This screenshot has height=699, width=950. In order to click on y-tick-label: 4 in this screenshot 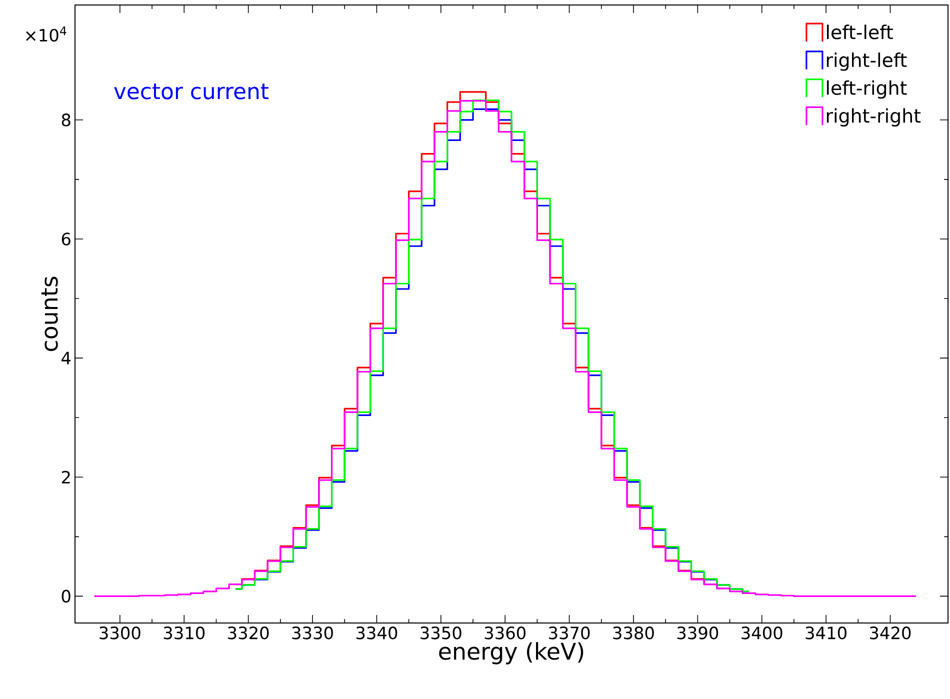, I will do `click(66, 358)`.